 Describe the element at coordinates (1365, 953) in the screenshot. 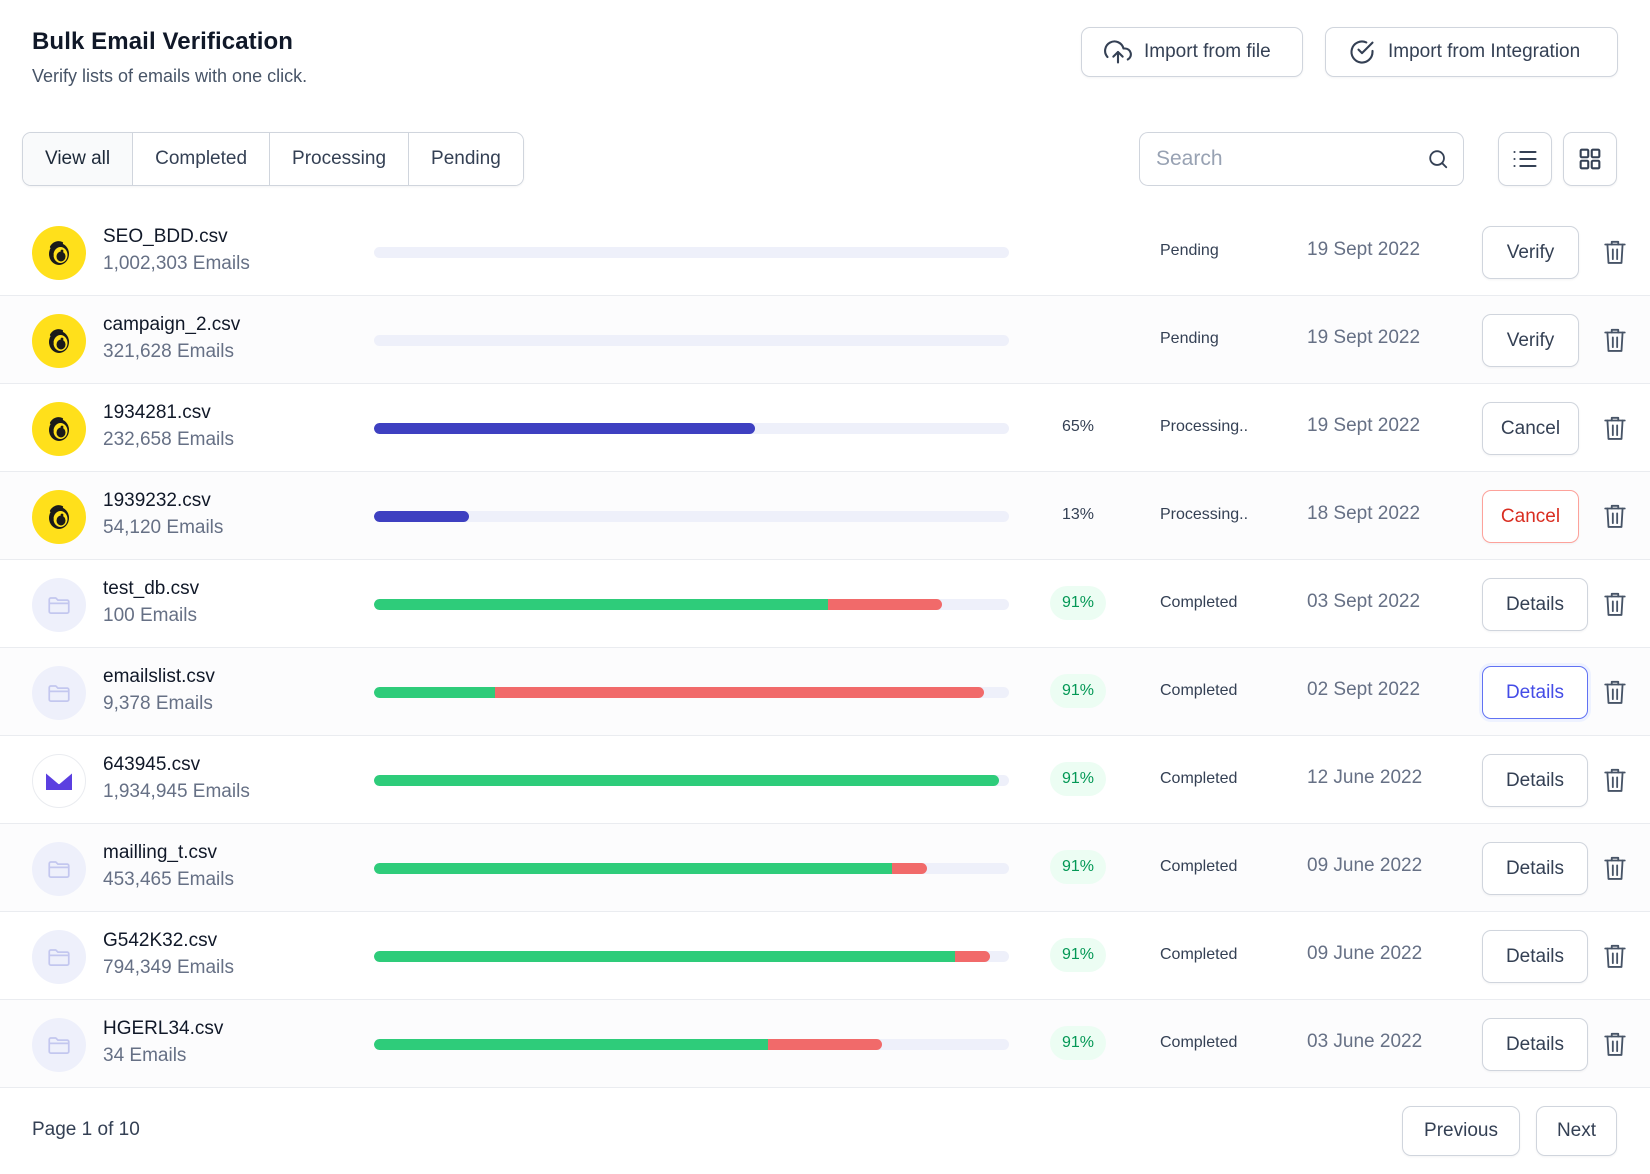

I see `date-text: 09 June 2022` at that location.